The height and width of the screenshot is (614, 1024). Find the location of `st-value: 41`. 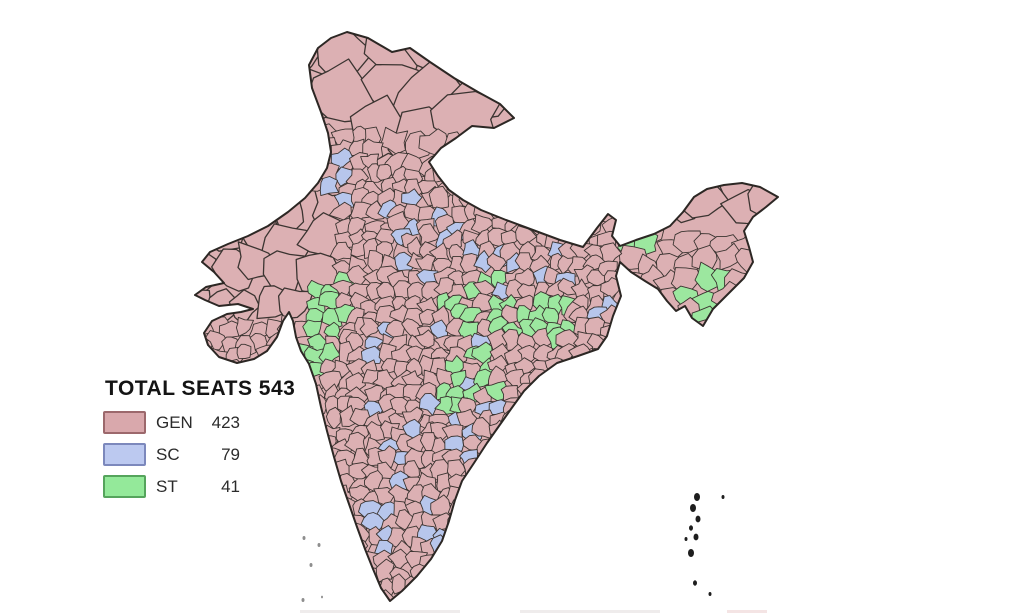

st-value: 41 is located at coordinates (230, 486).